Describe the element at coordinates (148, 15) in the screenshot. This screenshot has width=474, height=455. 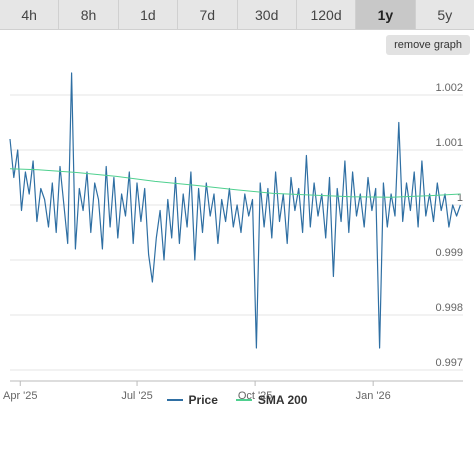
I see `tab-1d: 1d` at that location.